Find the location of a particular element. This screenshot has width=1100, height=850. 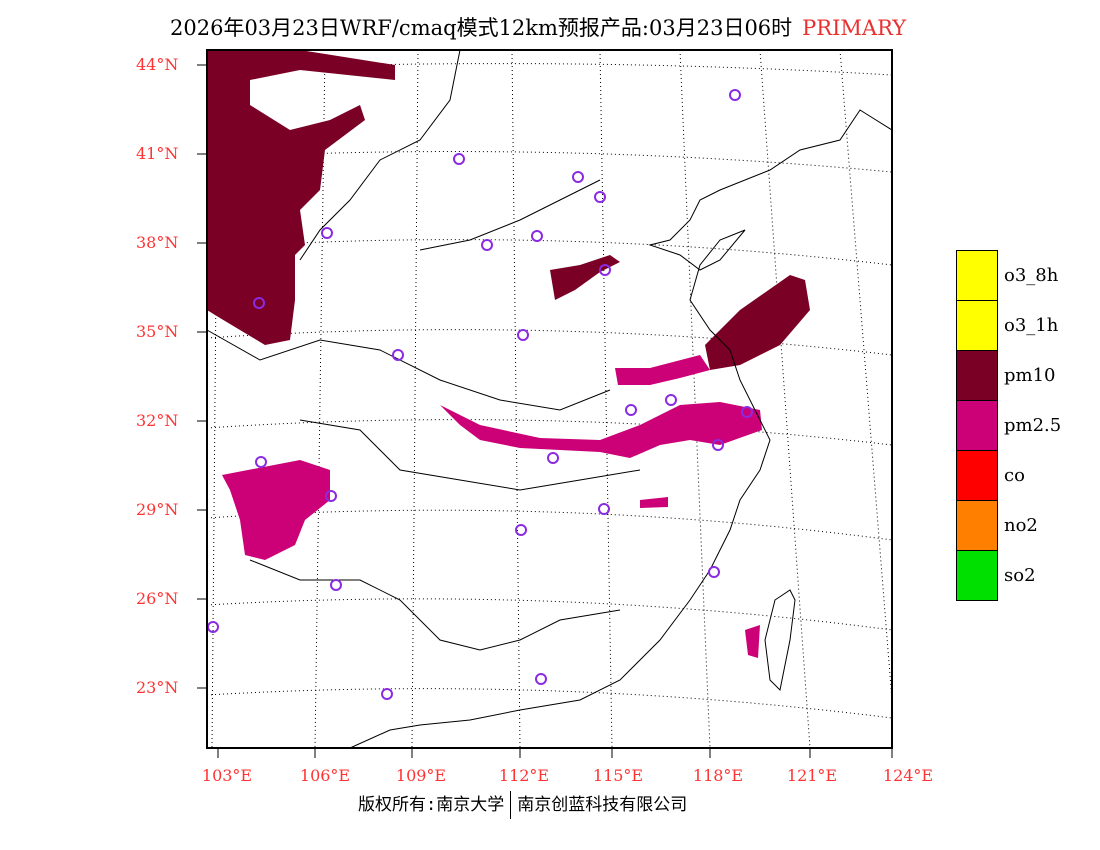

lat-label: 44°N is located at coordinates (157, 64).